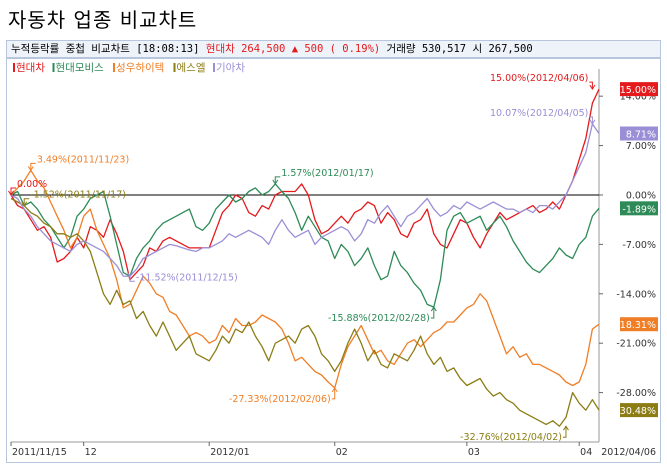  I want to click on annotation-label-9: -32.76%(2012/04/02), so click(511, 437).